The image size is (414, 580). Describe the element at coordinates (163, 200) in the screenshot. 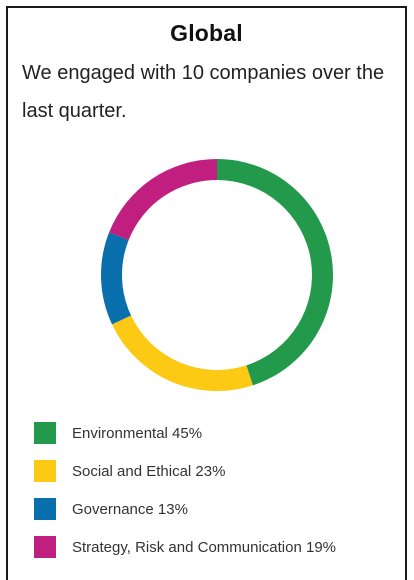

I see `donut-slice-strategy-risk-and-communication` at that location.